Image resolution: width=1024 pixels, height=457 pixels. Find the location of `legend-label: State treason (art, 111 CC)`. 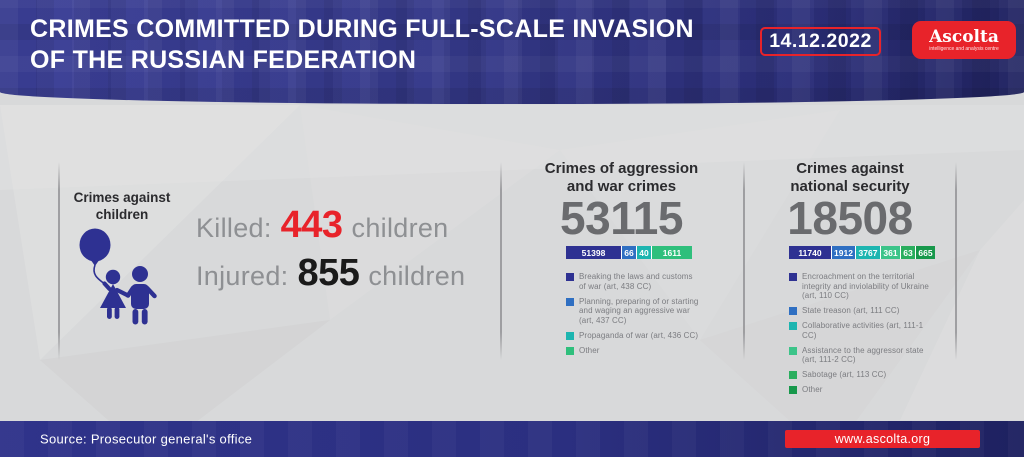

legend-label: State treason (art, 111 CC) is located at coordinates (851, 310).